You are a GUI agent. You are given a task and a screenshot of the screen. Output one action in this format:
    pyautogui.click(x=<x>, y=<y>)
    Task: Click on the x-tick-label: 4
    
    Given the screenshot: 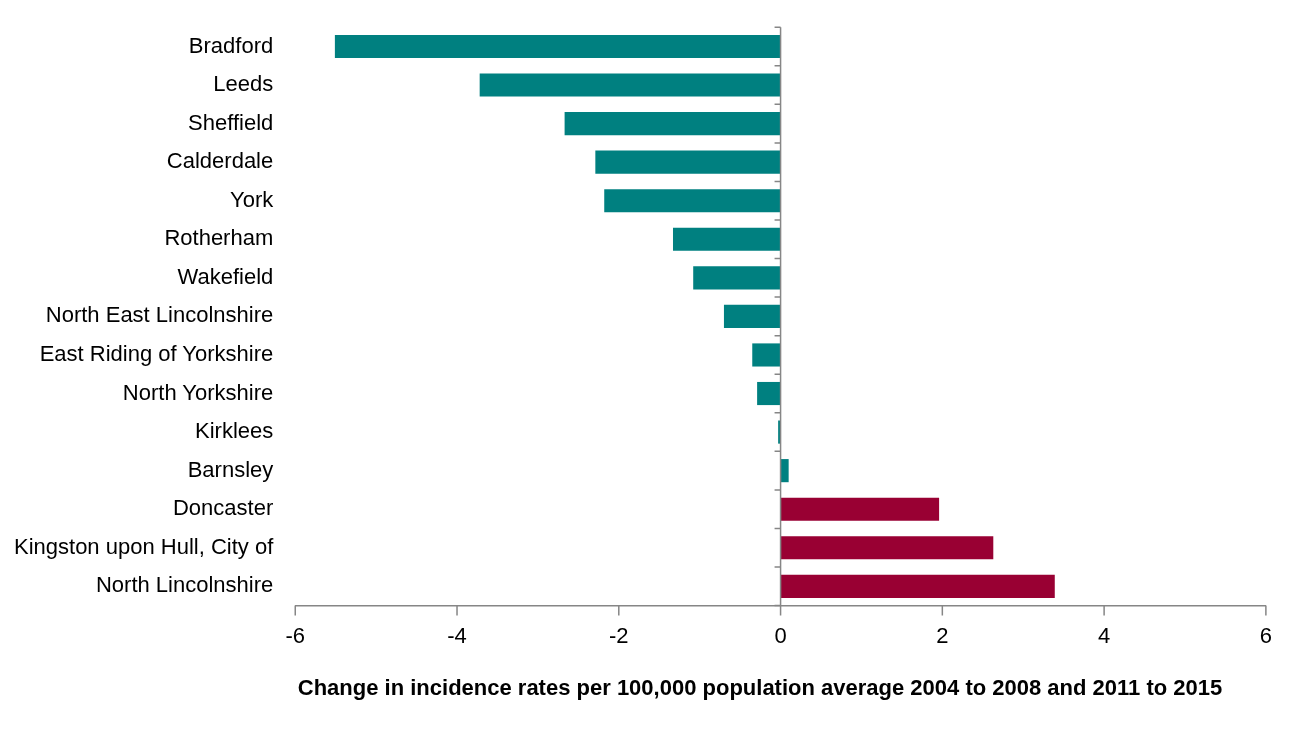 What is the action you would take?
    pyautogui.click(x=1104, y=635)
    